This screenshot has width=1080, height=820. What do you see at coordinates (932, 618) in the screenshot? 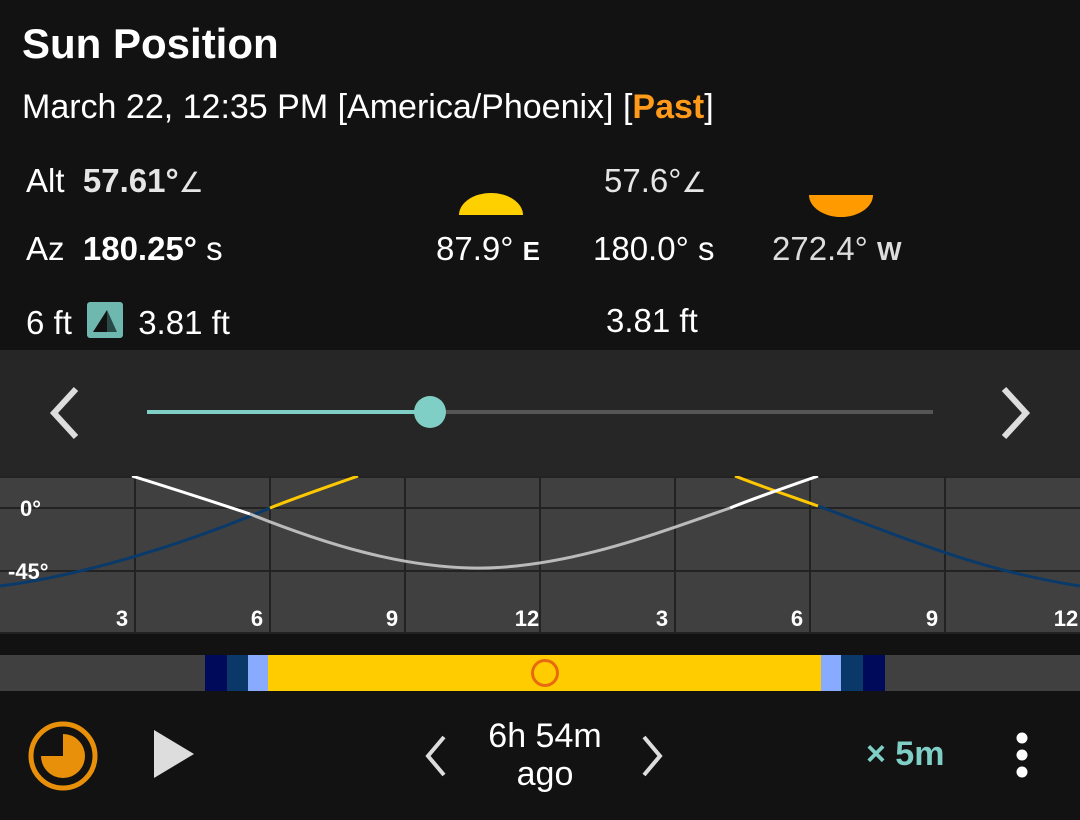
I see `x-tick-6: 9` at bounding box center [932, 618].